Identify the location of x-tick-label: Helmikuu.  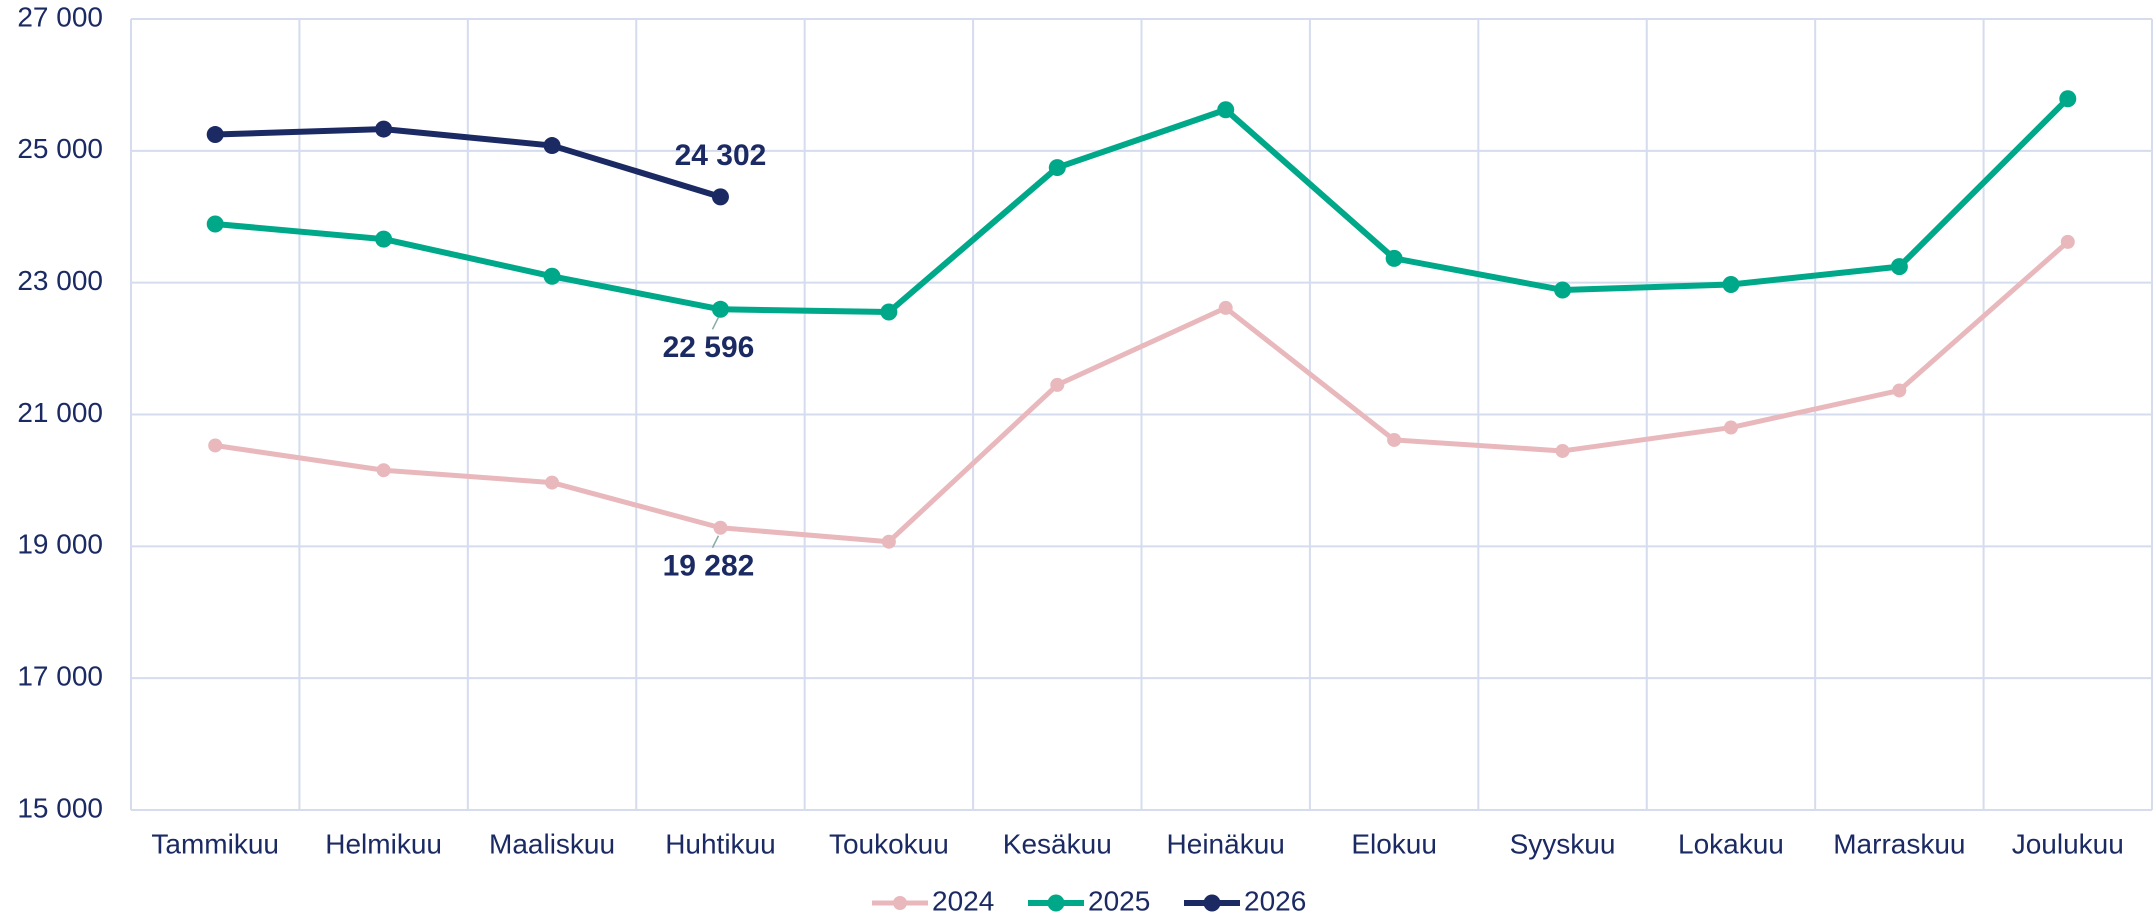
(383, 843).